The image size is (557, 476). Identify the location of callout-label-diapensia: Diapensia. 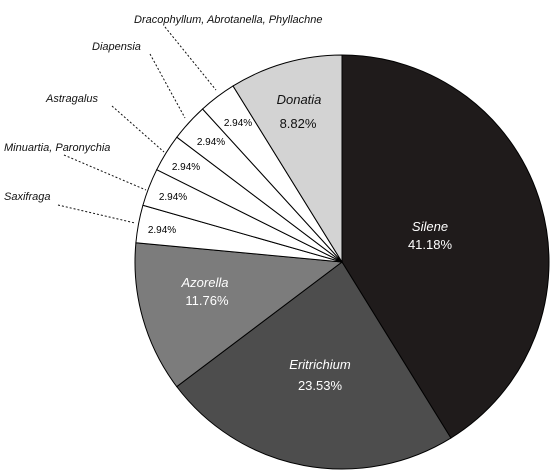
(116, 47).